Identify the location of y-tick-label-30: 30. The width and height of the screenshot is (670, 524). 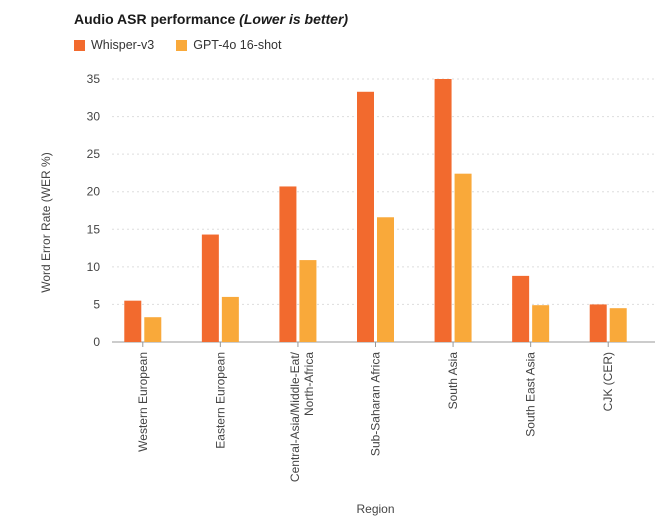
(94, 117).